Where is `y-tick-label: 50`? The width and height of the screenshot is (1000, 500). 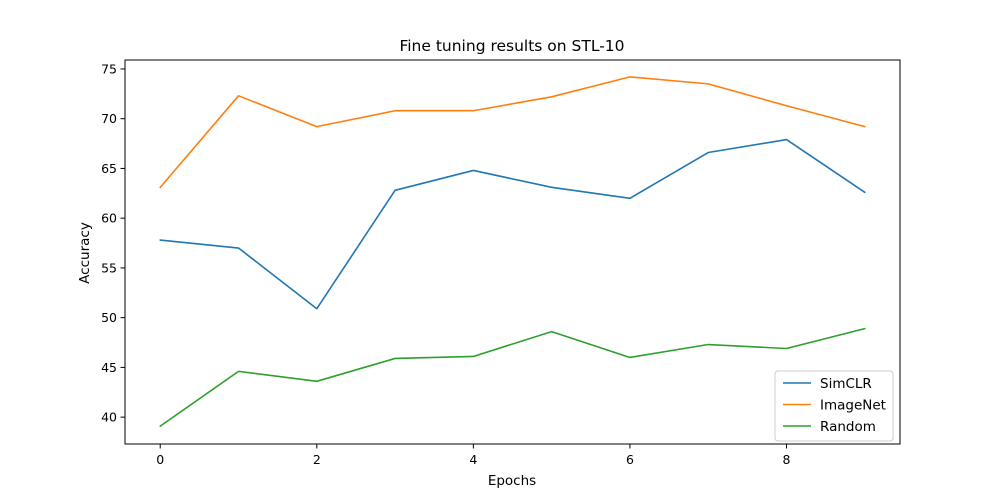 y-tick-label: 50 is located at coordinates (109, 317).